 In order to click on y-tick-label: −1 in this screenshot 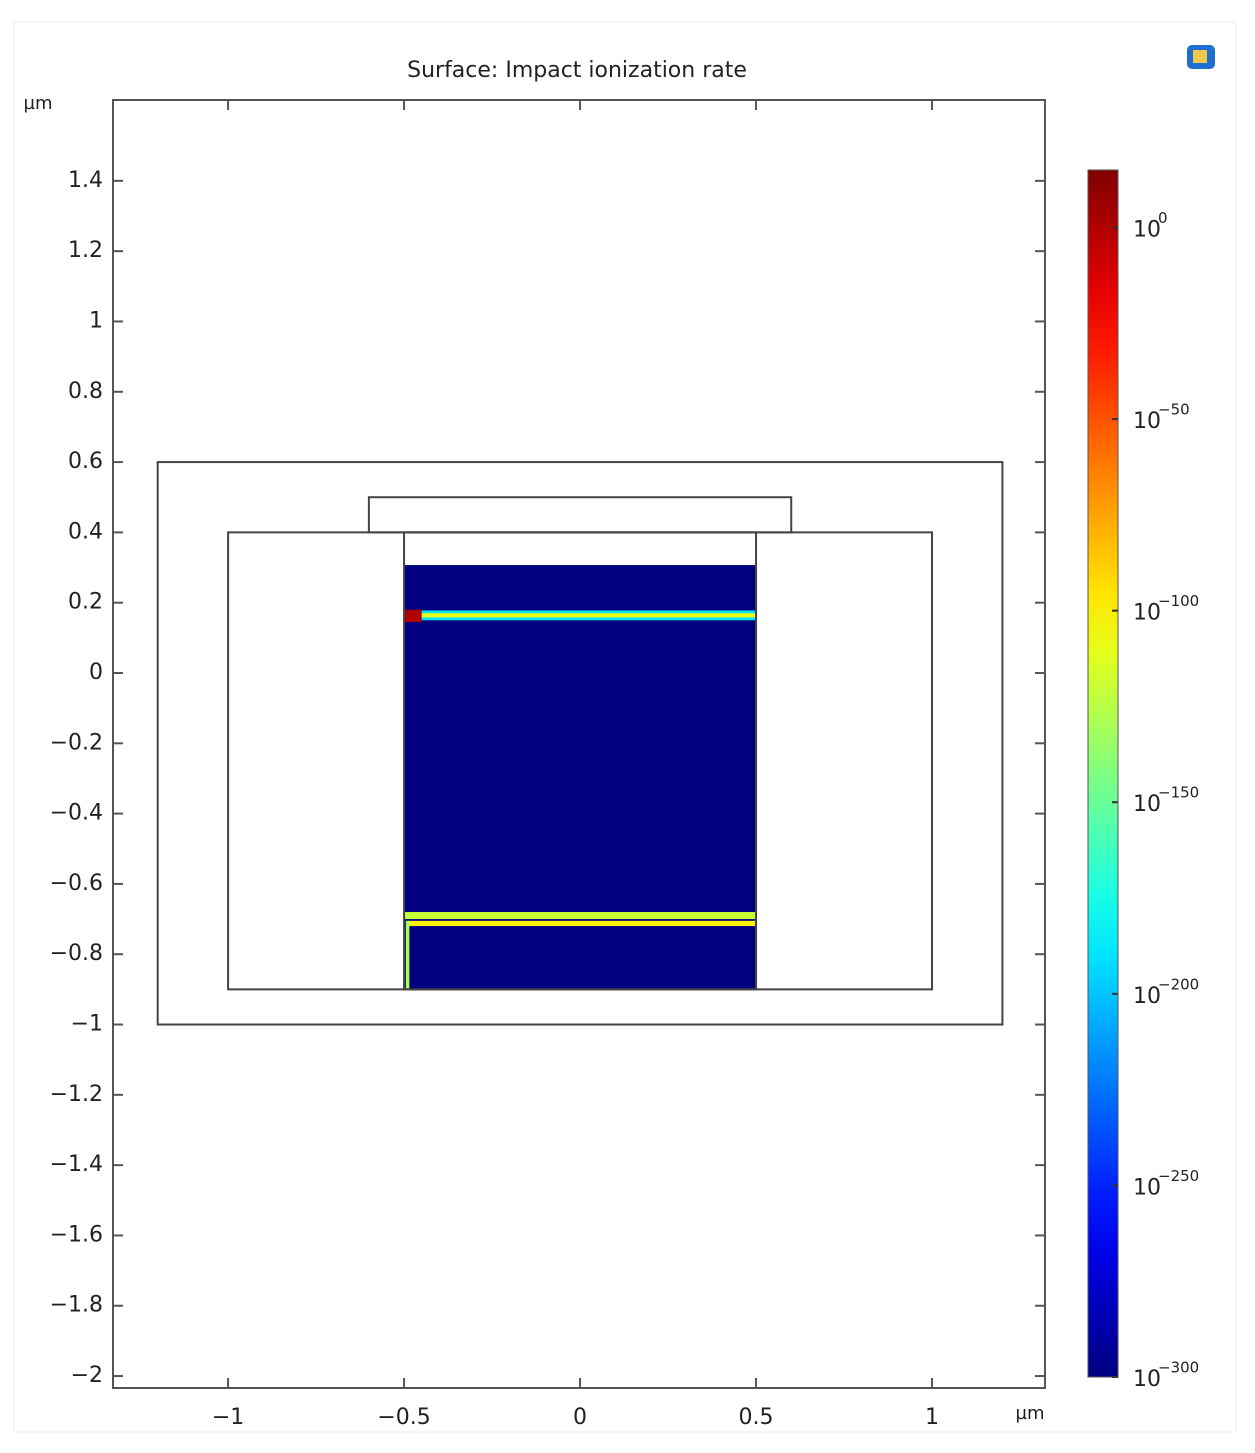, I will do `click(87, 1024)`.